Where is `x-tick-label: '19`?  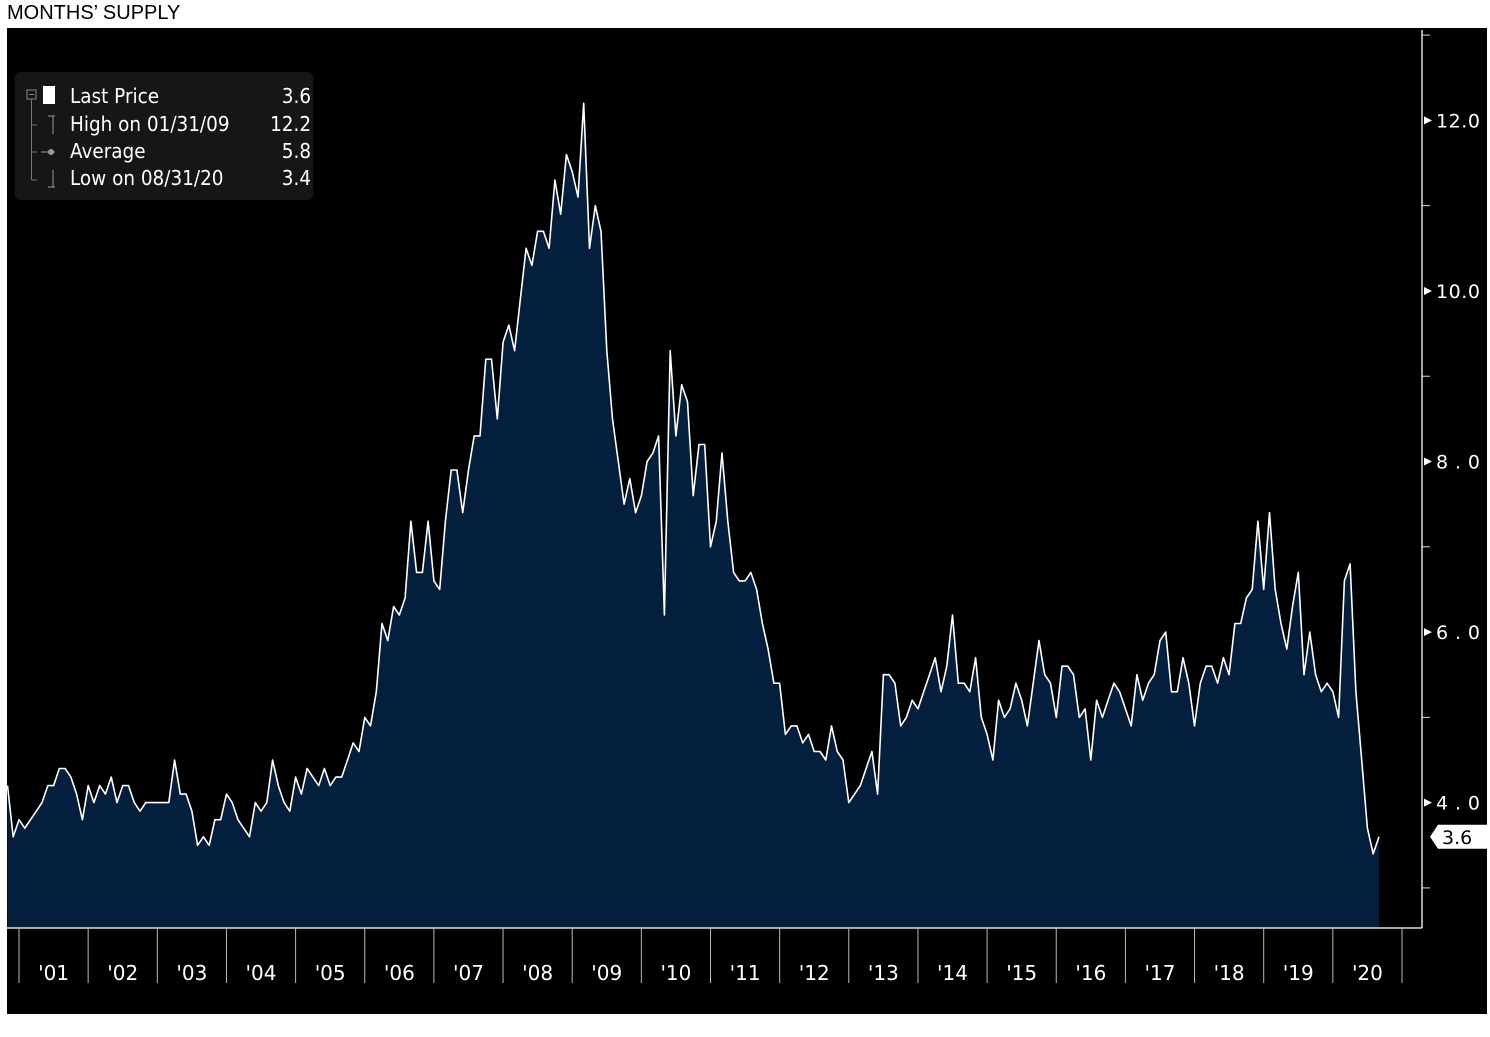
x-tick-label: '19 is located at coordinates (1298, 973).